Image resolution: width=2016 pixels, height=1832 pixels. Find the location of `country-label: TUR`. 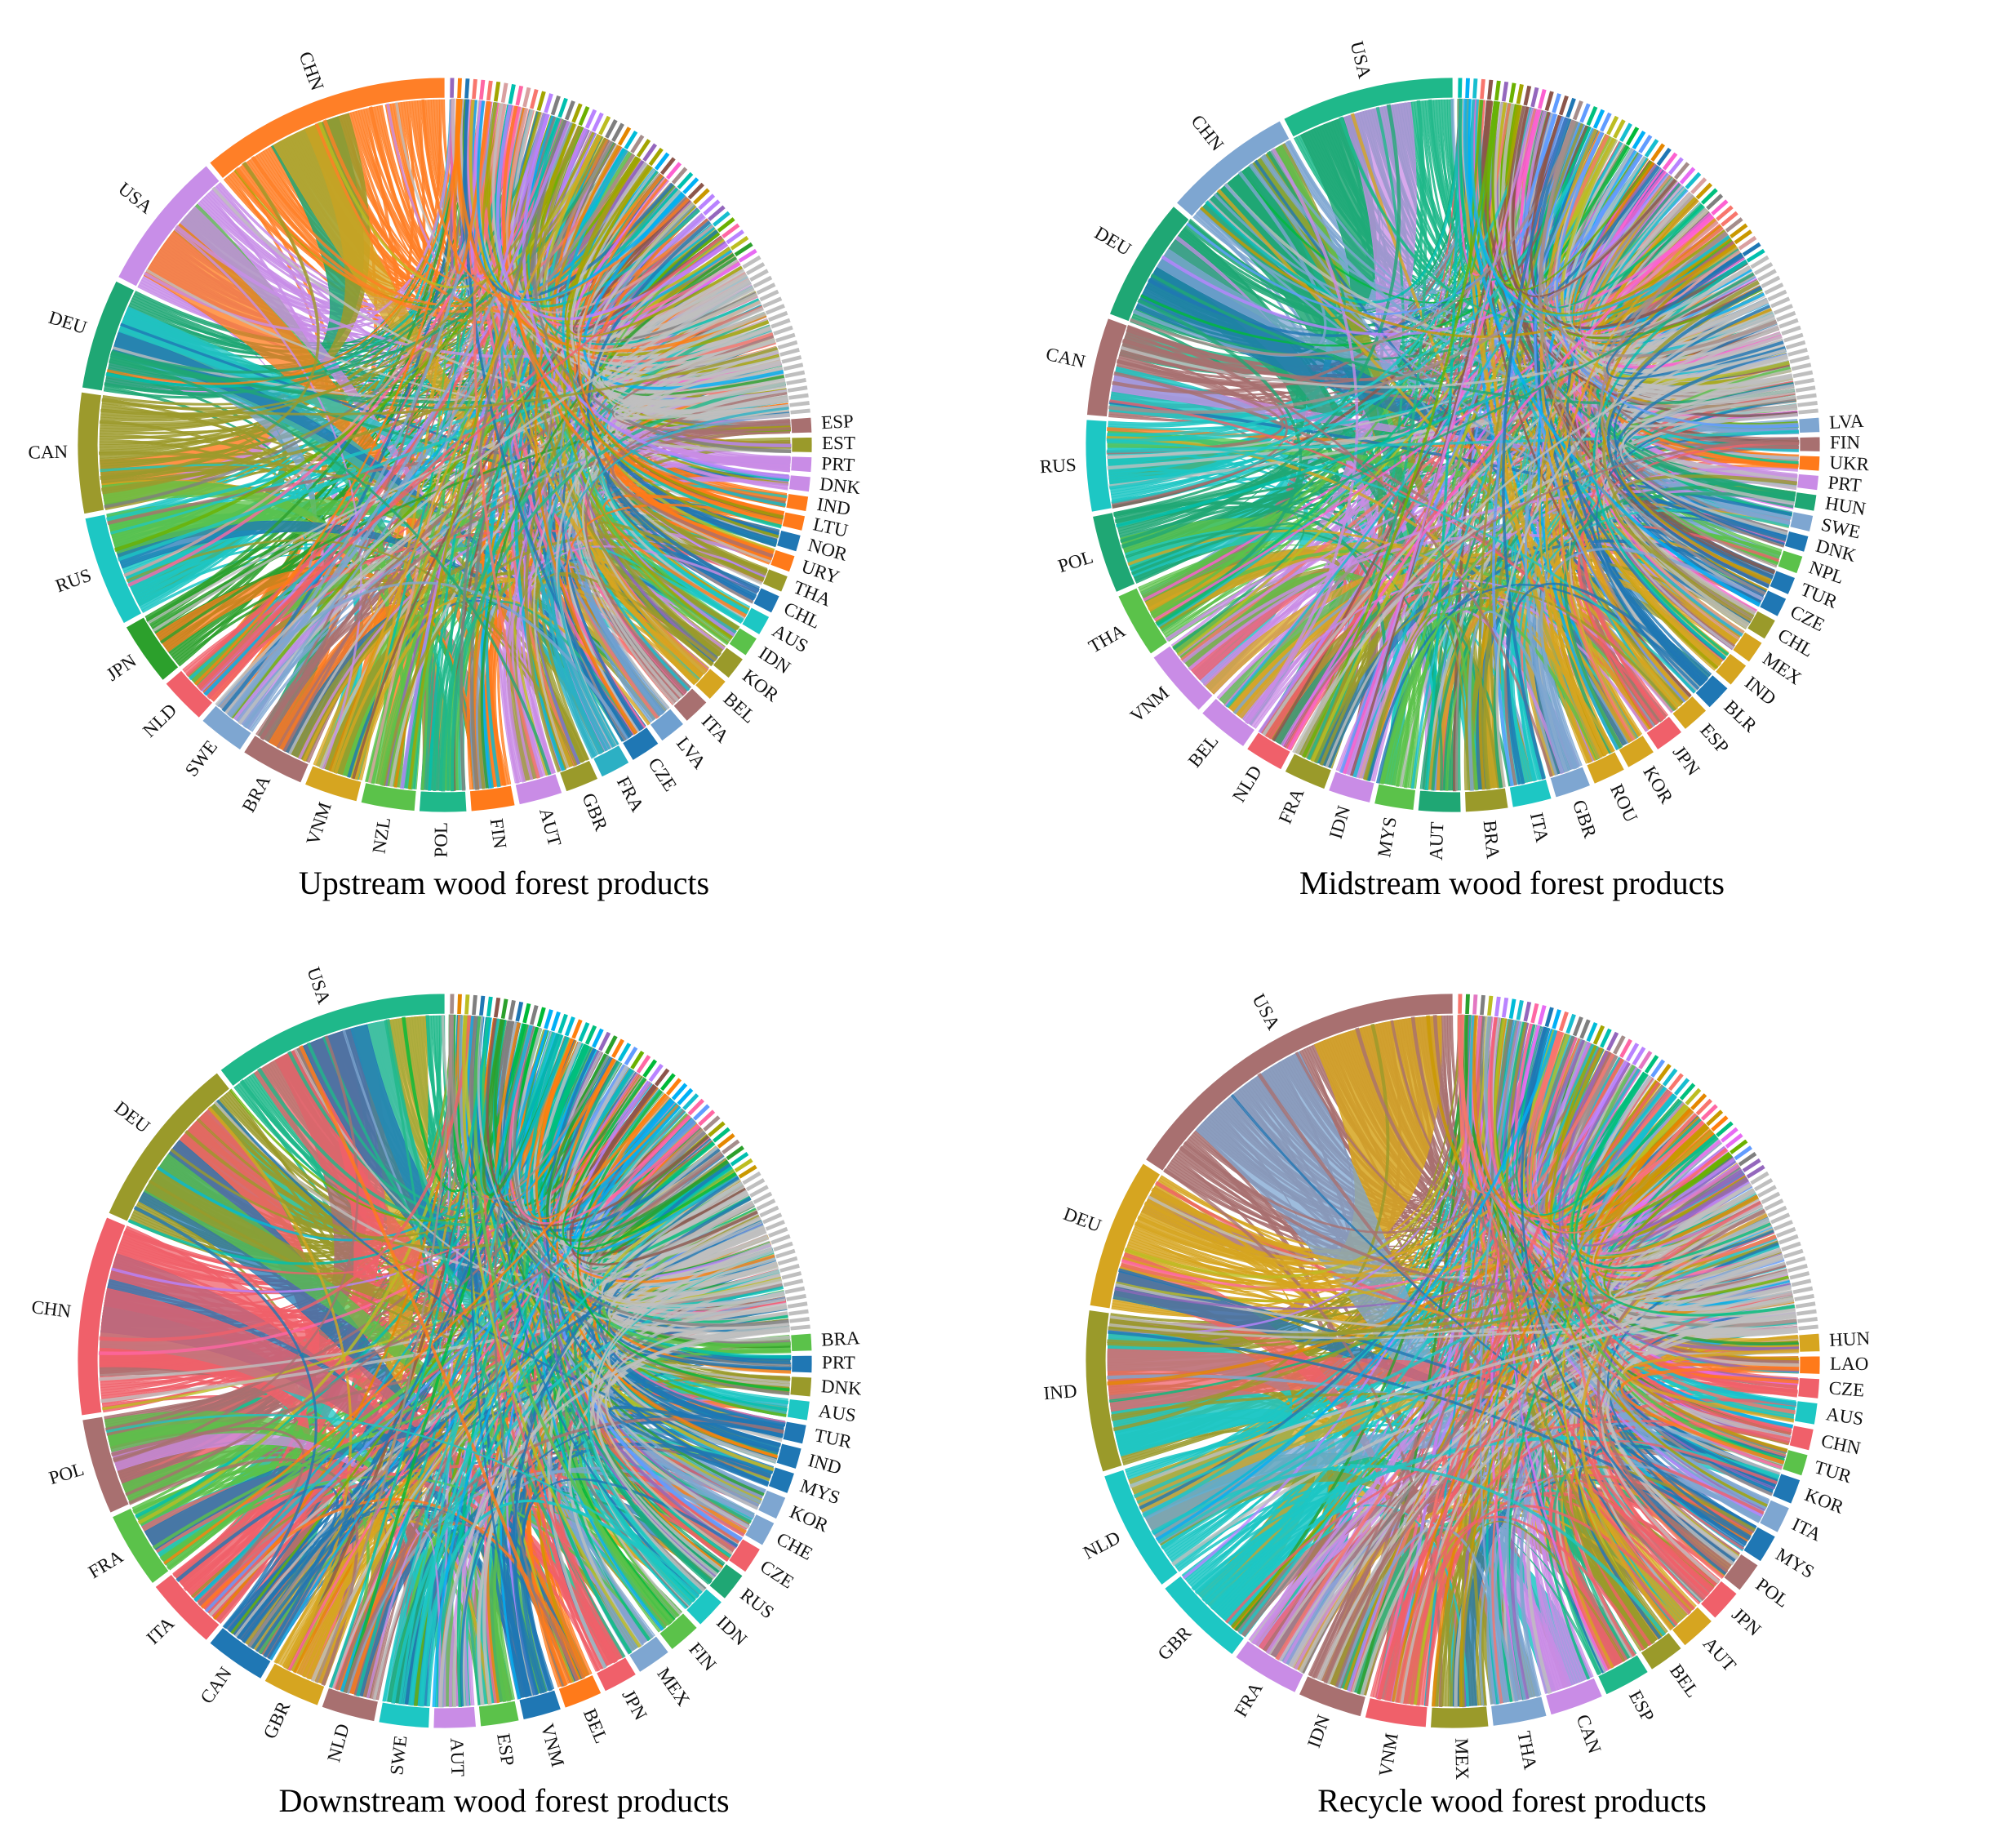

country-label: TUR is located at coordinates (834, 1438).